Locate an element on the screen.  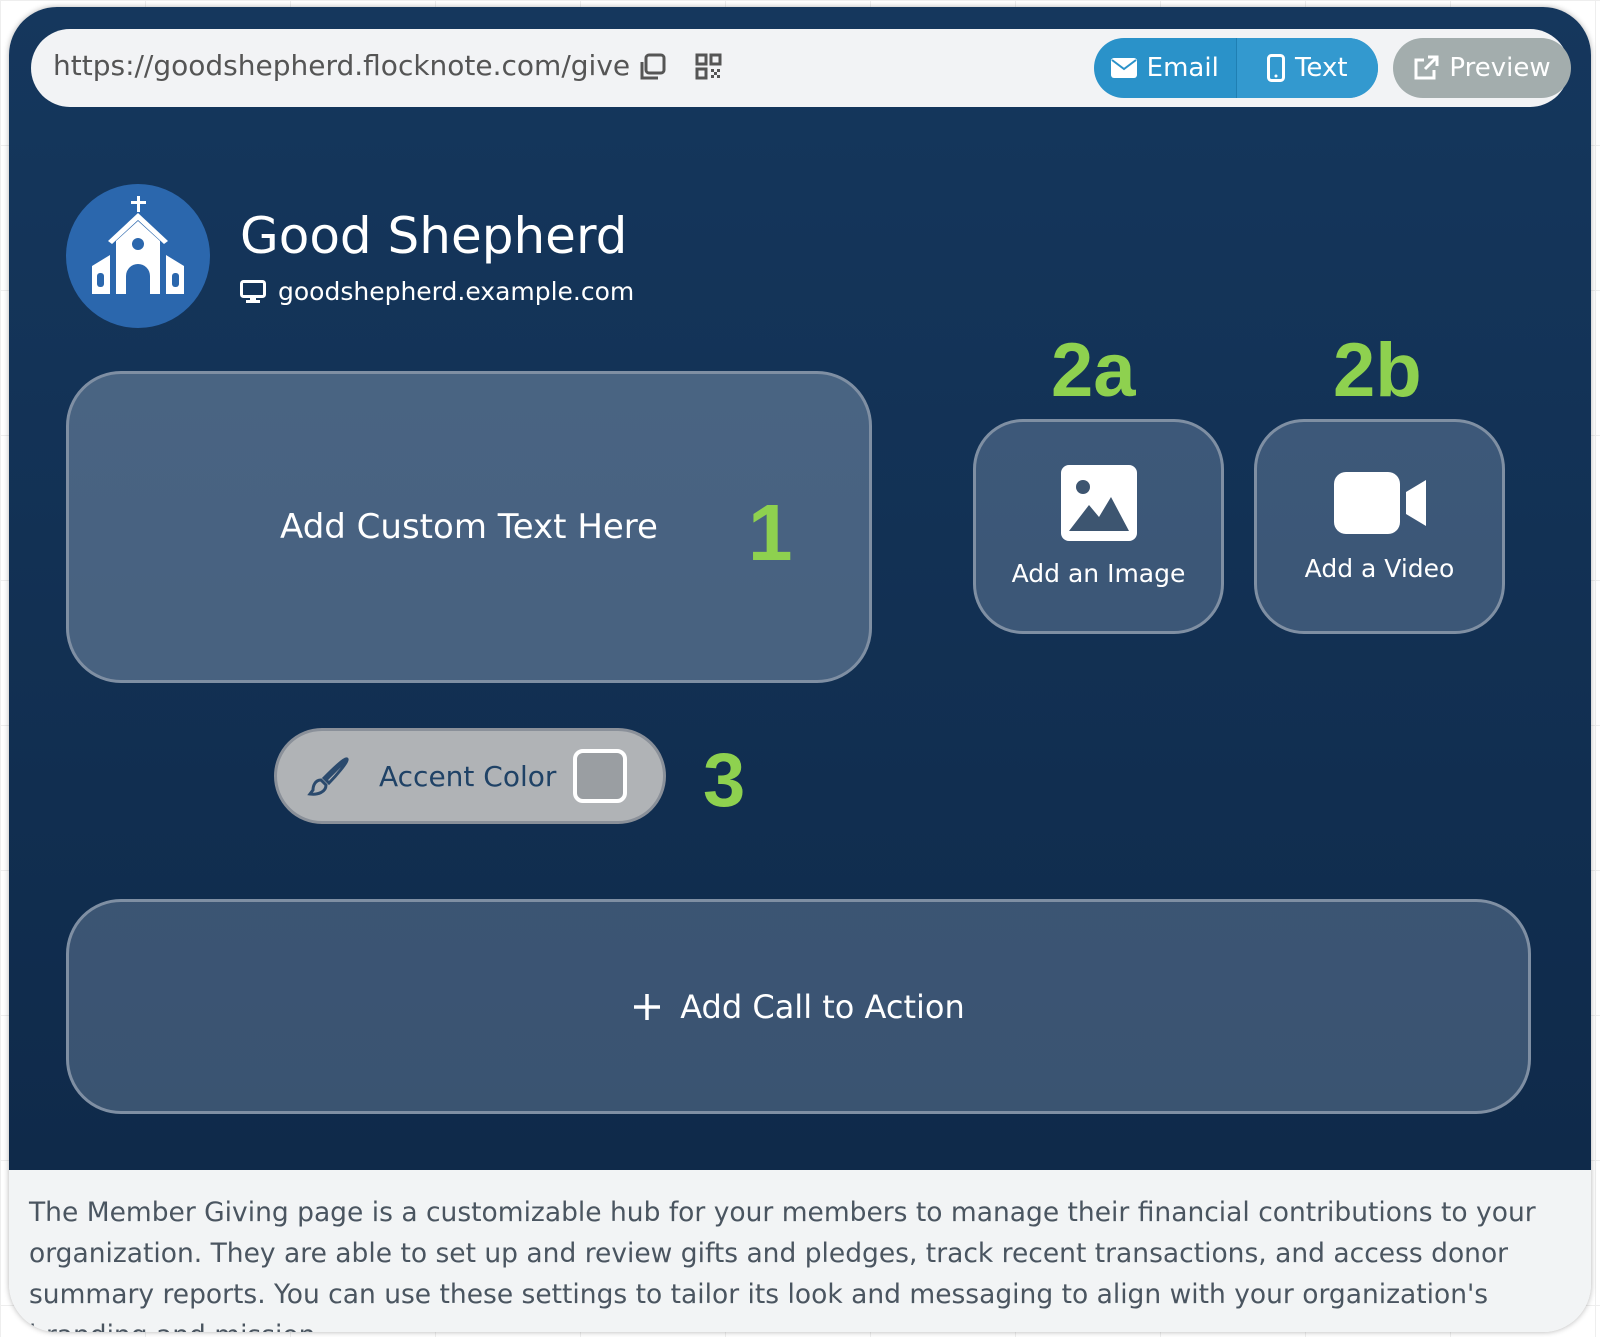
add-call-to-action-label: Add Call to Action is located at coordinates (822, 1006).